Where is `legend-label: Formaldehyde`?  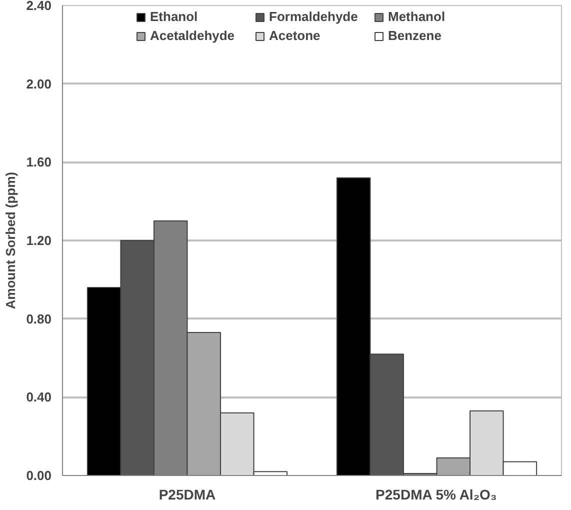 legend-label: Formaldehyde is located at coordinates (314, 16).